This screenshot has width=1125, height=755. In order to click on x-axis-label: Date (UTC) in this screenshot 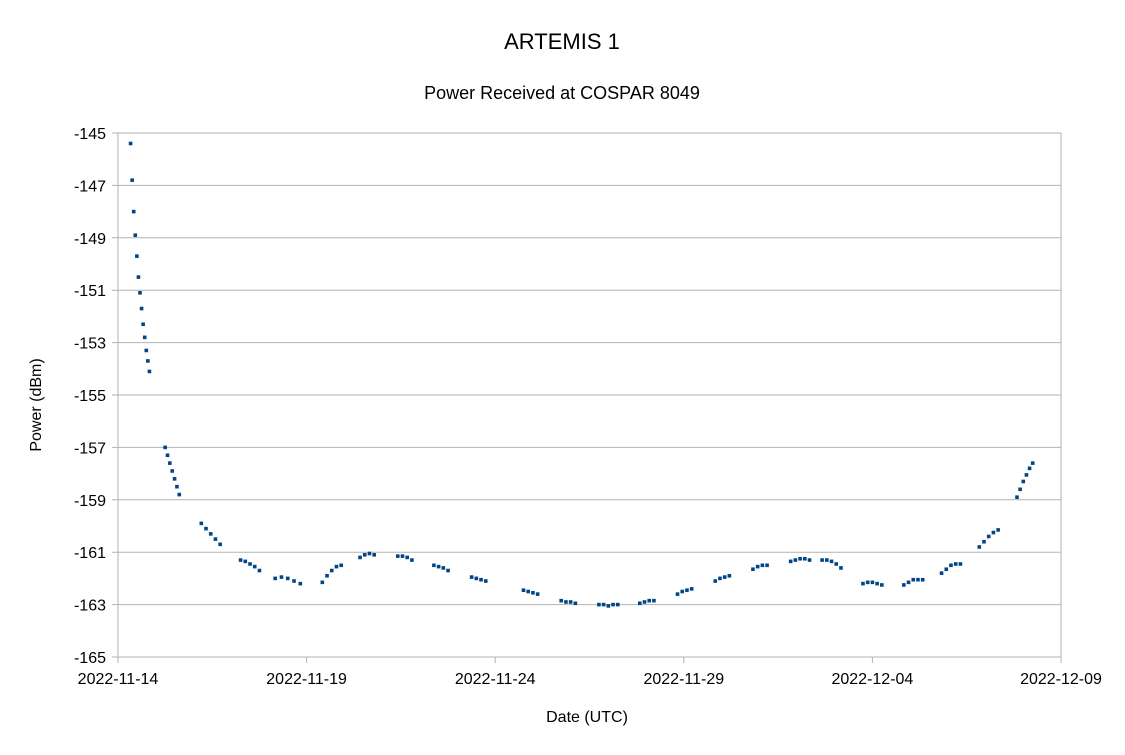, I will do `click(587, 717)`.